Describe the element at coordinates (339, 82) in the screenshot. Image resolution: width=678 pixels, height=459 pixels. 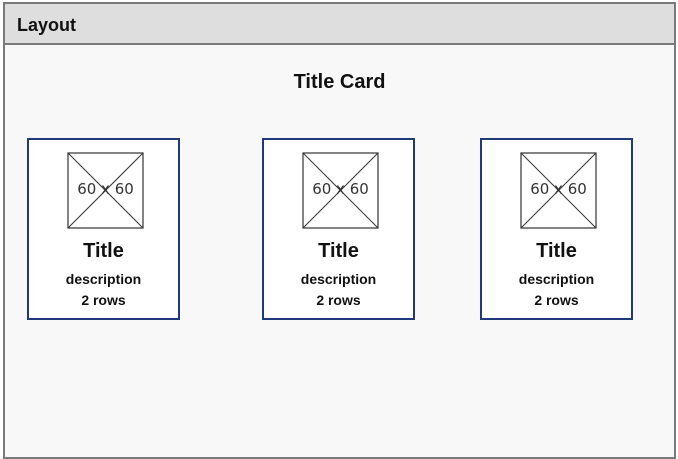
I see `page-heading: Title Card` at that location.